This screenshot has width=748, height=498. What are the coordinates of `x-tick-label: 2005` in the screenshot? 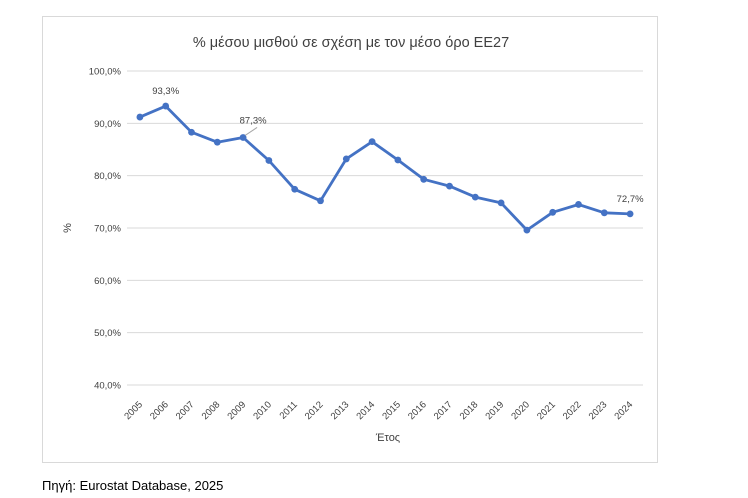 It's located at (133, 410).